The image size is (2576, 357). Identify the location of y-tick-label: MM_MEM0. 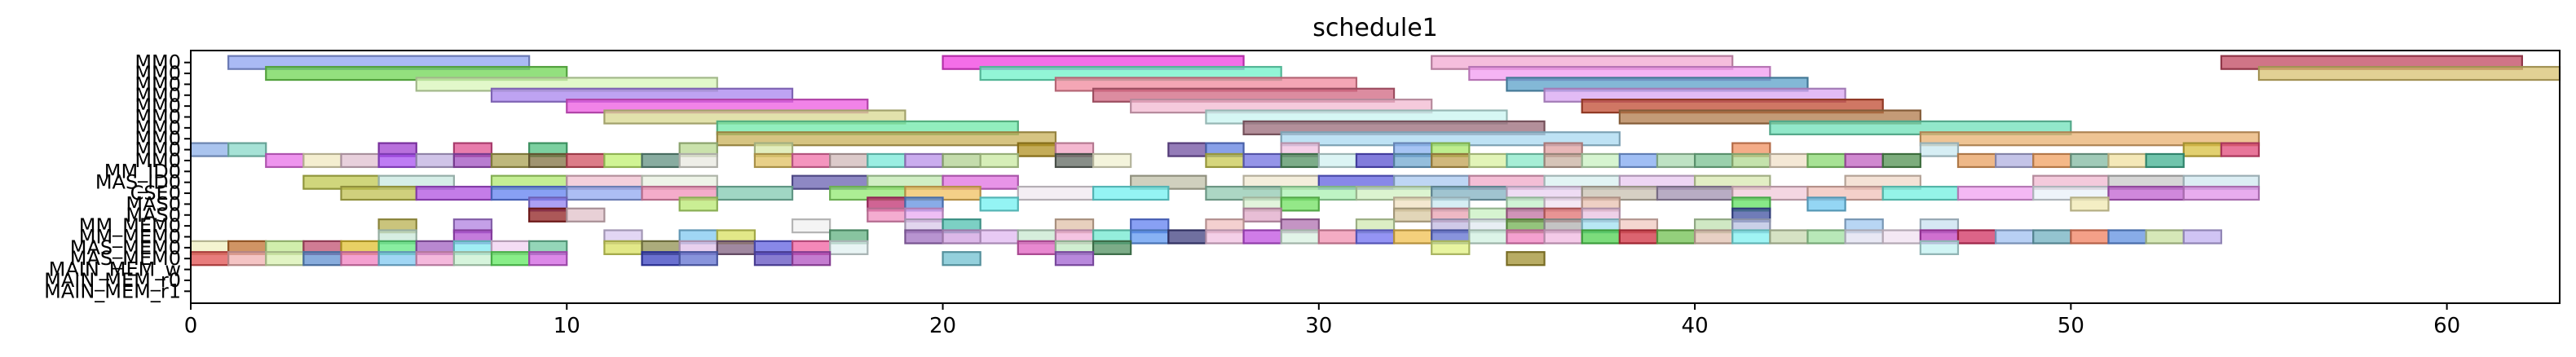
(130, 238).